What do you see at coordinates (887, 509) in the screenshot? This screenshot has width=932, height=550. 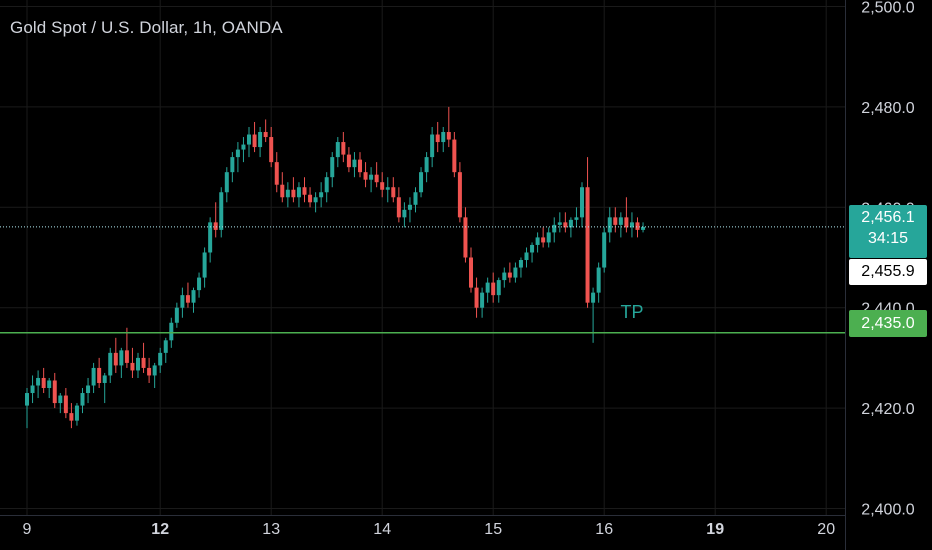 I see `y-tick-label: 2,400.0` at bounding box center [887, 509].